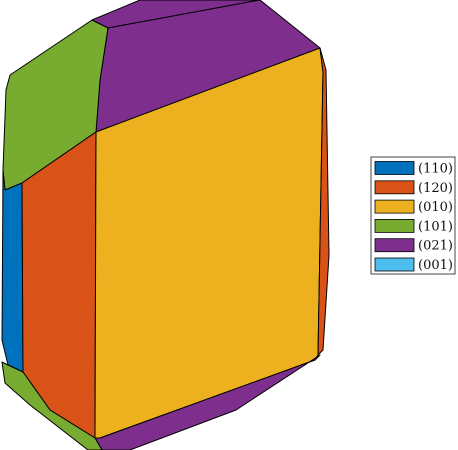 The height and width of the screenshot is (450, 458). What do you see at coordinates (435, 226) in the screenshot?
I see `legend-label: (101)` at bounding box center [435, 226].